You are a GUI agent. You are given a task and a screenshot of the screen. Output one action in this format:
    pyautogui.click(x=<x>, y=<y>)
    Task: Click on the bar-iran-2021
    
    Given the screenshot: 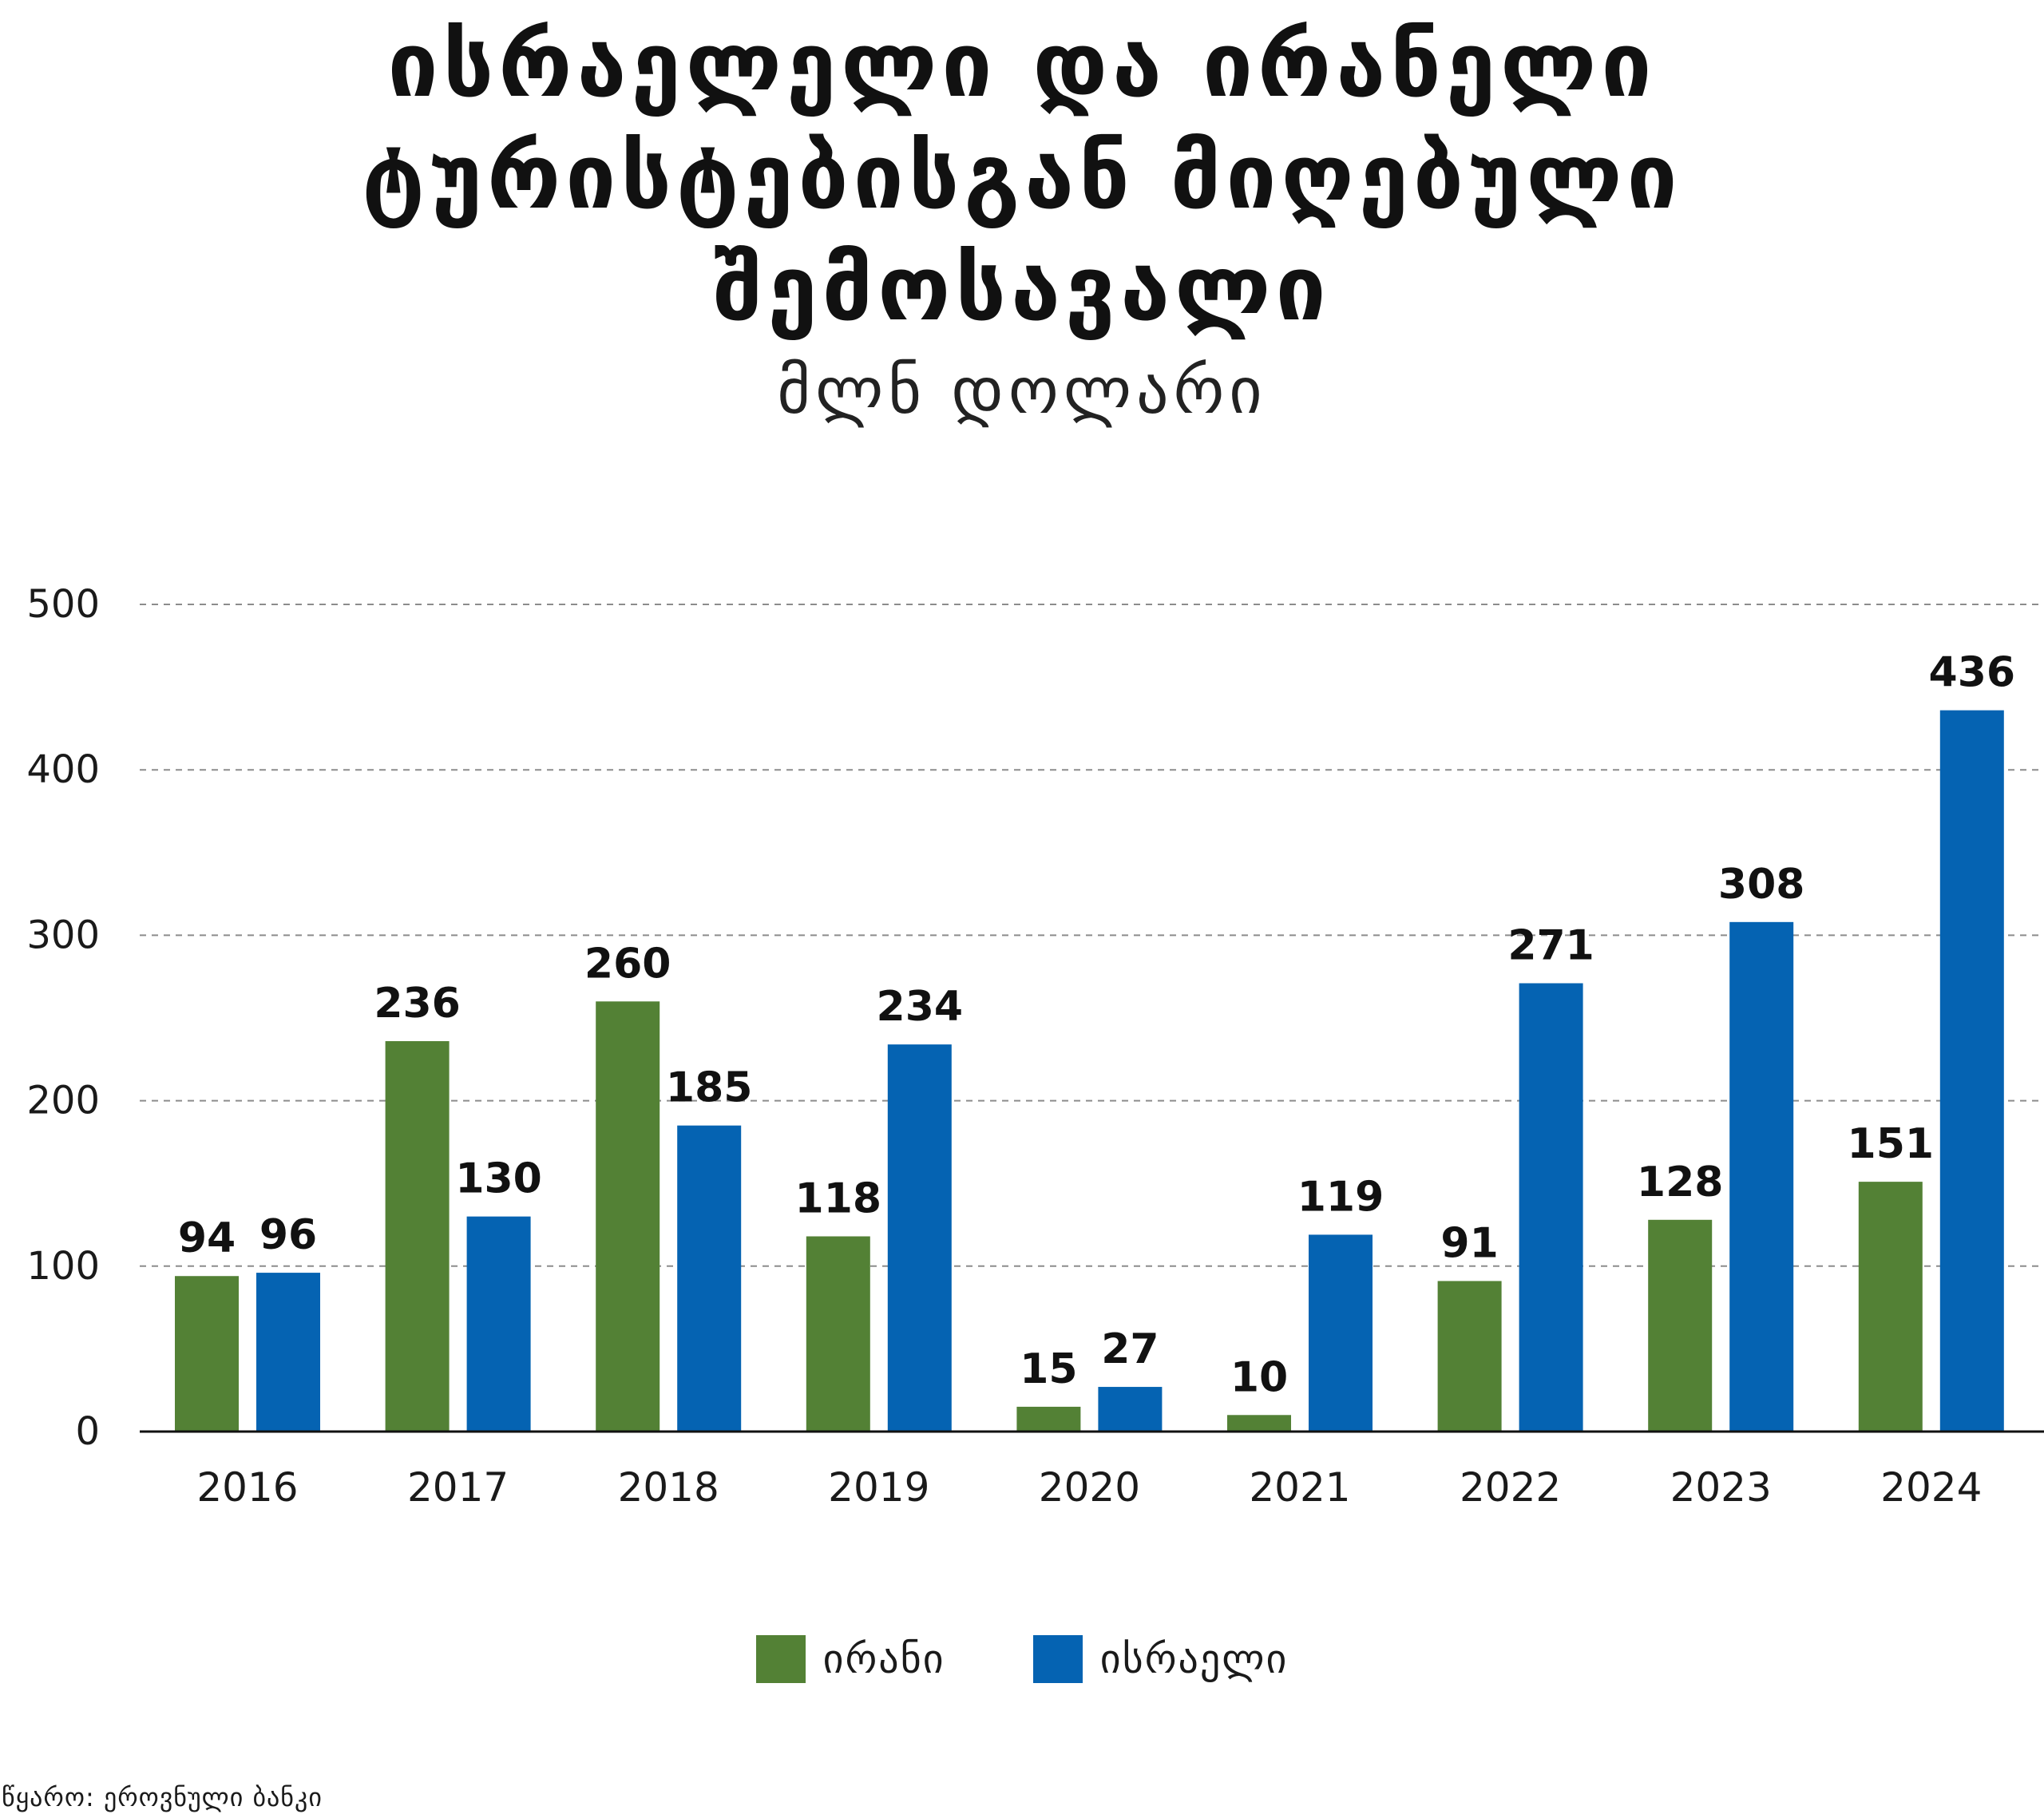 What is the action you would take?
    pyautogui.click(x=1259, y=1423)
    